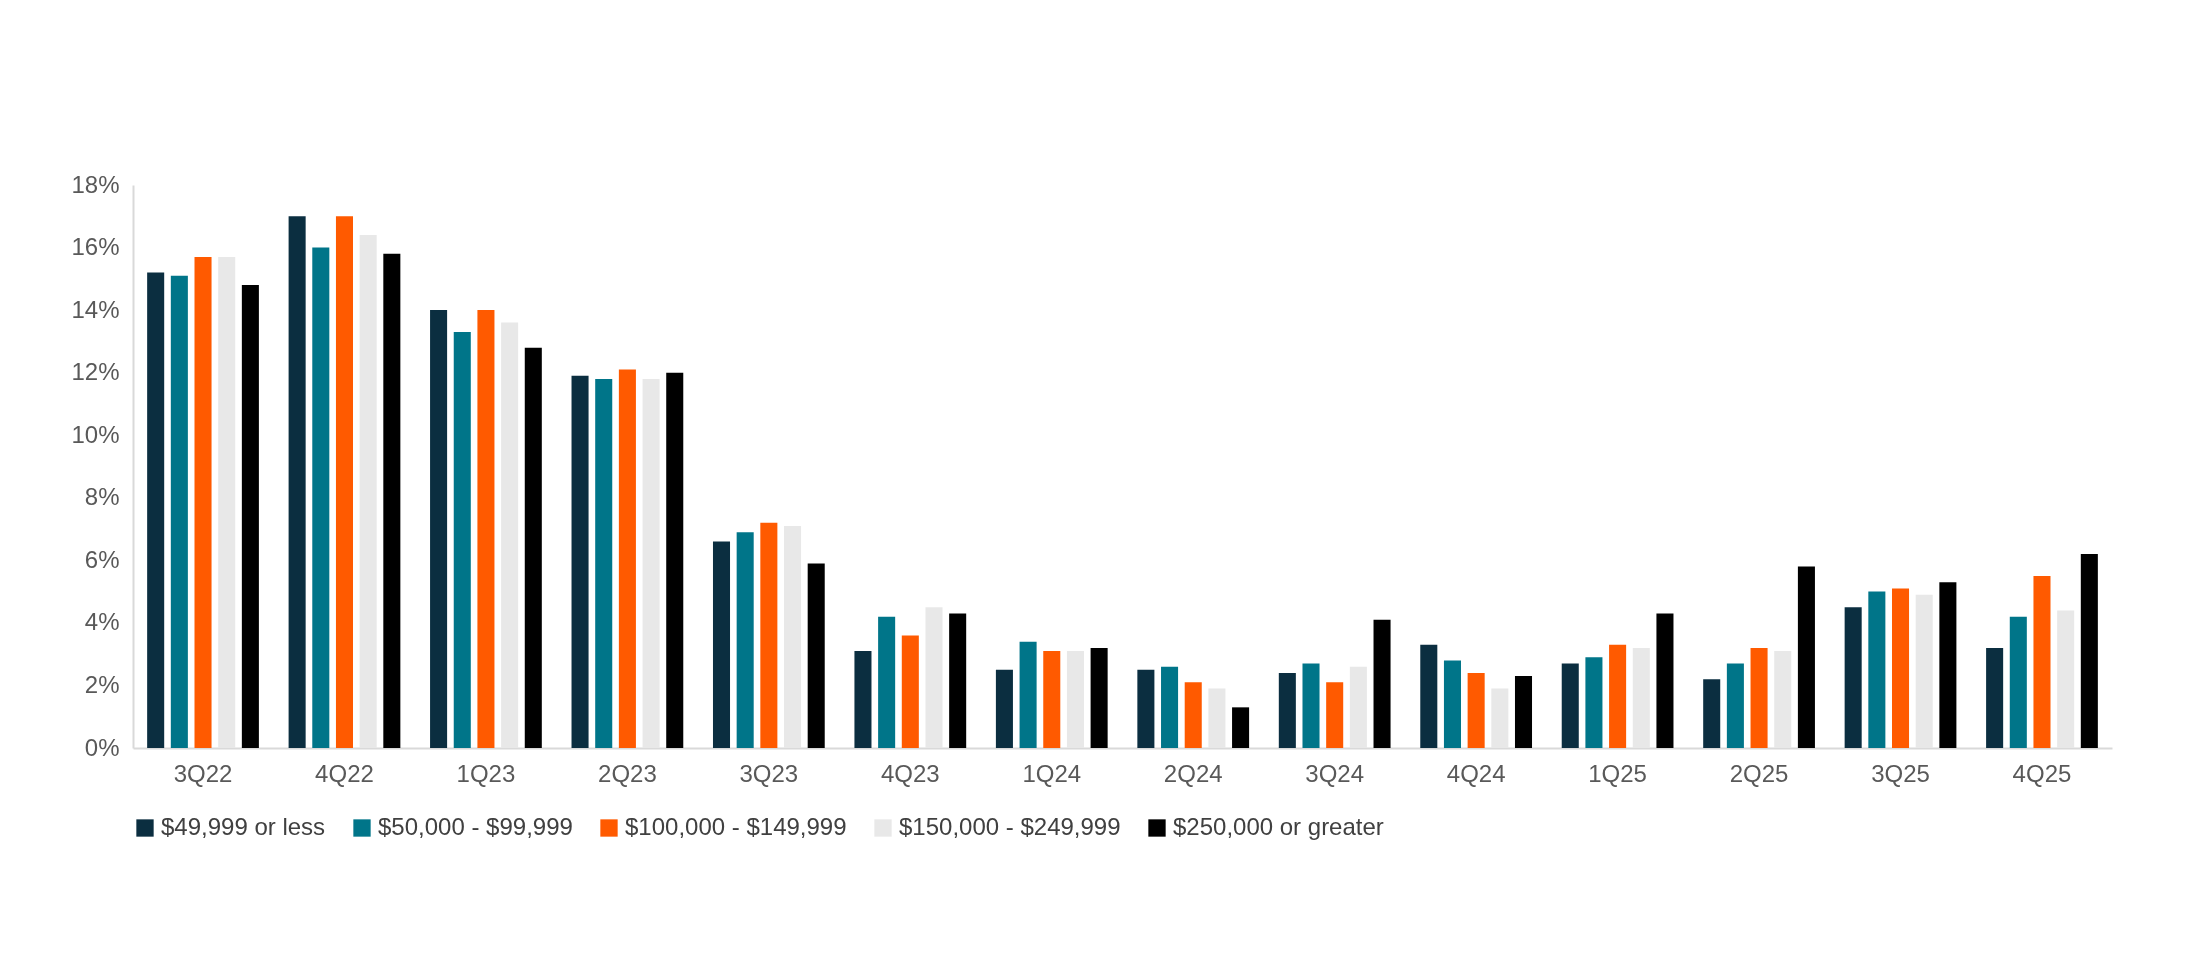 The height and width of the screenshot is (957, 2190). I want to click on legend-label: $49,999 or less, so click(243, 826).